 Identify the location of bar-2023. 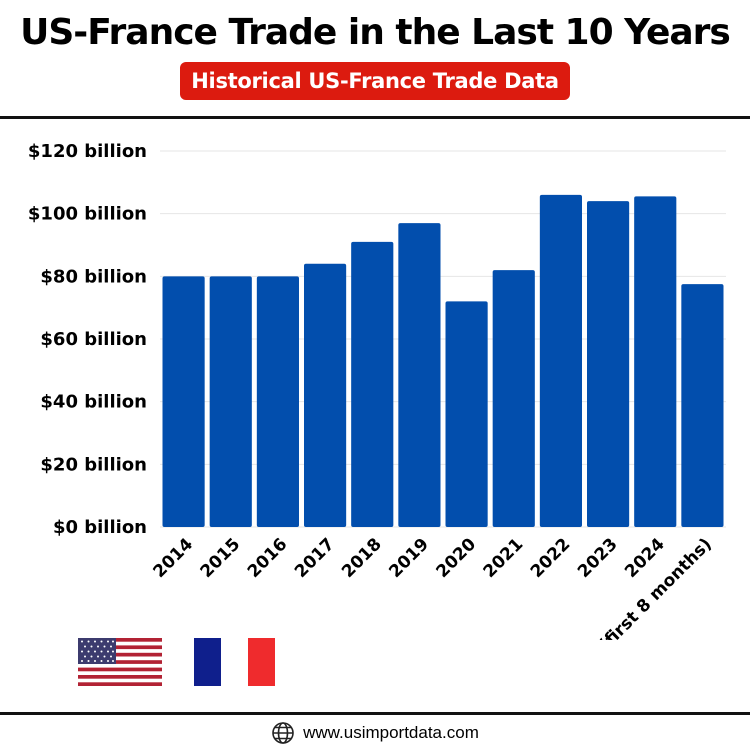
(608, 364).